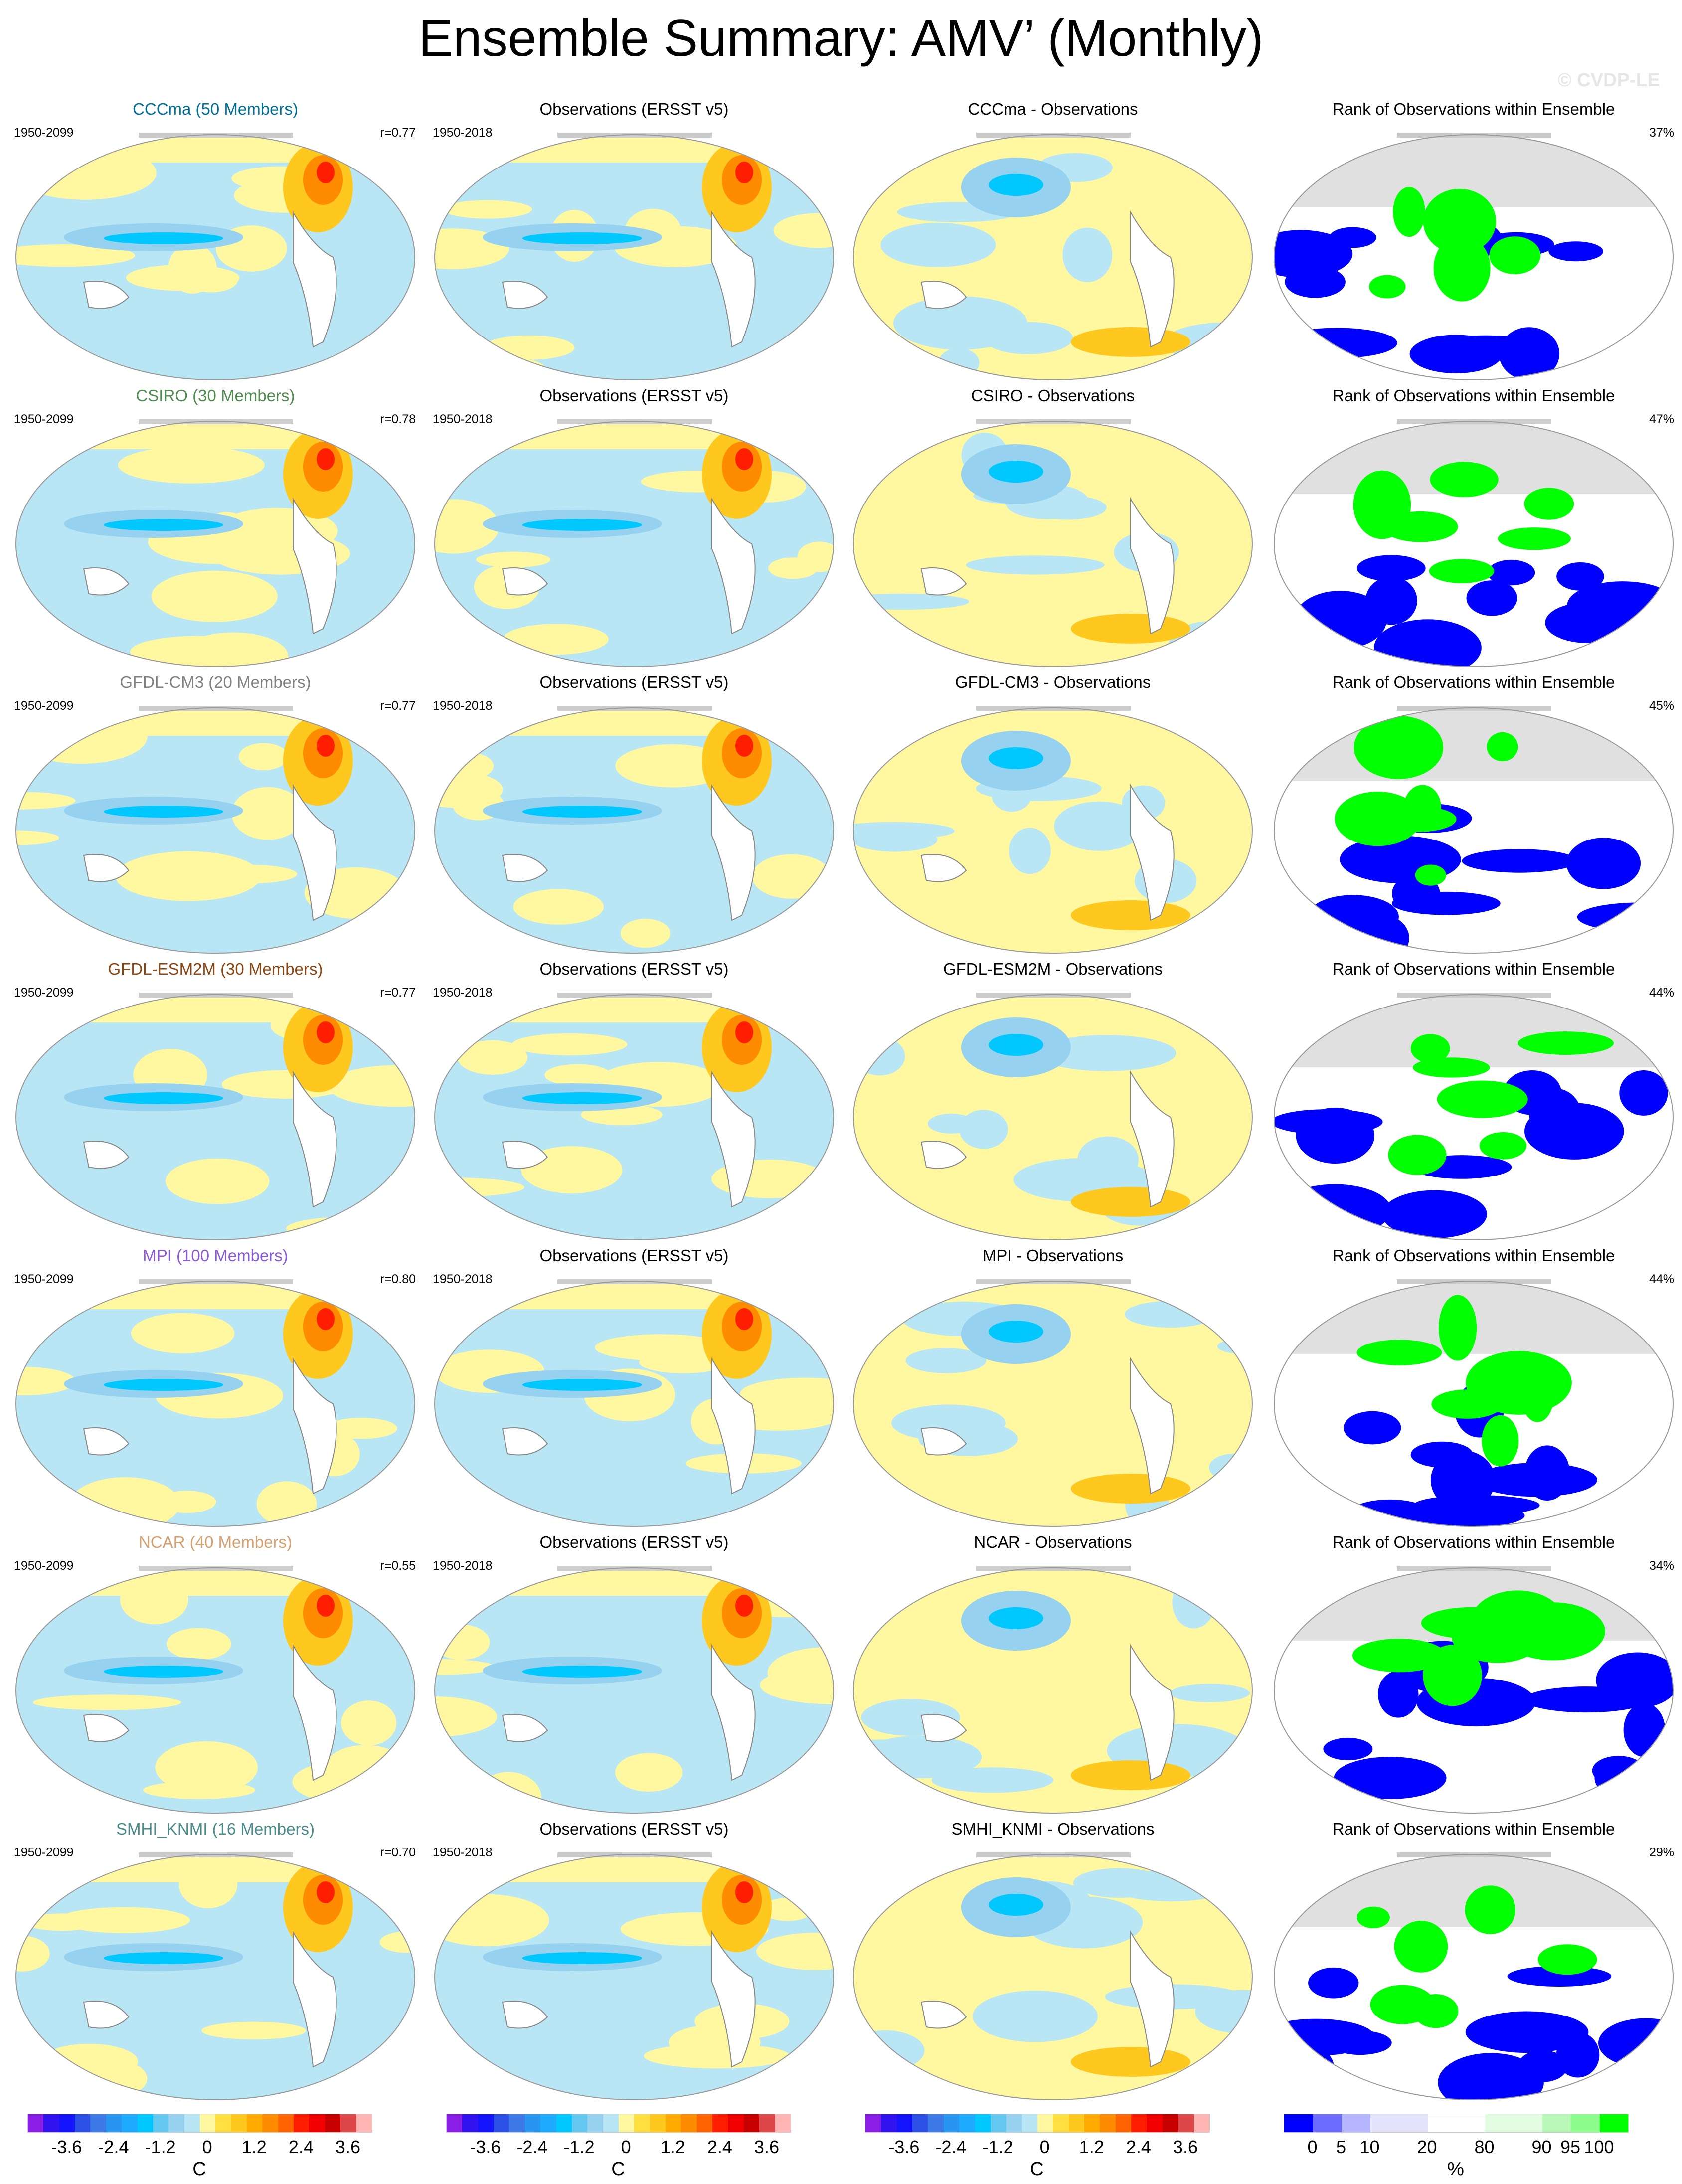 This screenshot has height=2184, width=1682. Describe the element at coordinates (1473, 1963) in the screenshot. I see `panel-rank: Rank of Observations within Ensemble 29%` at that location.